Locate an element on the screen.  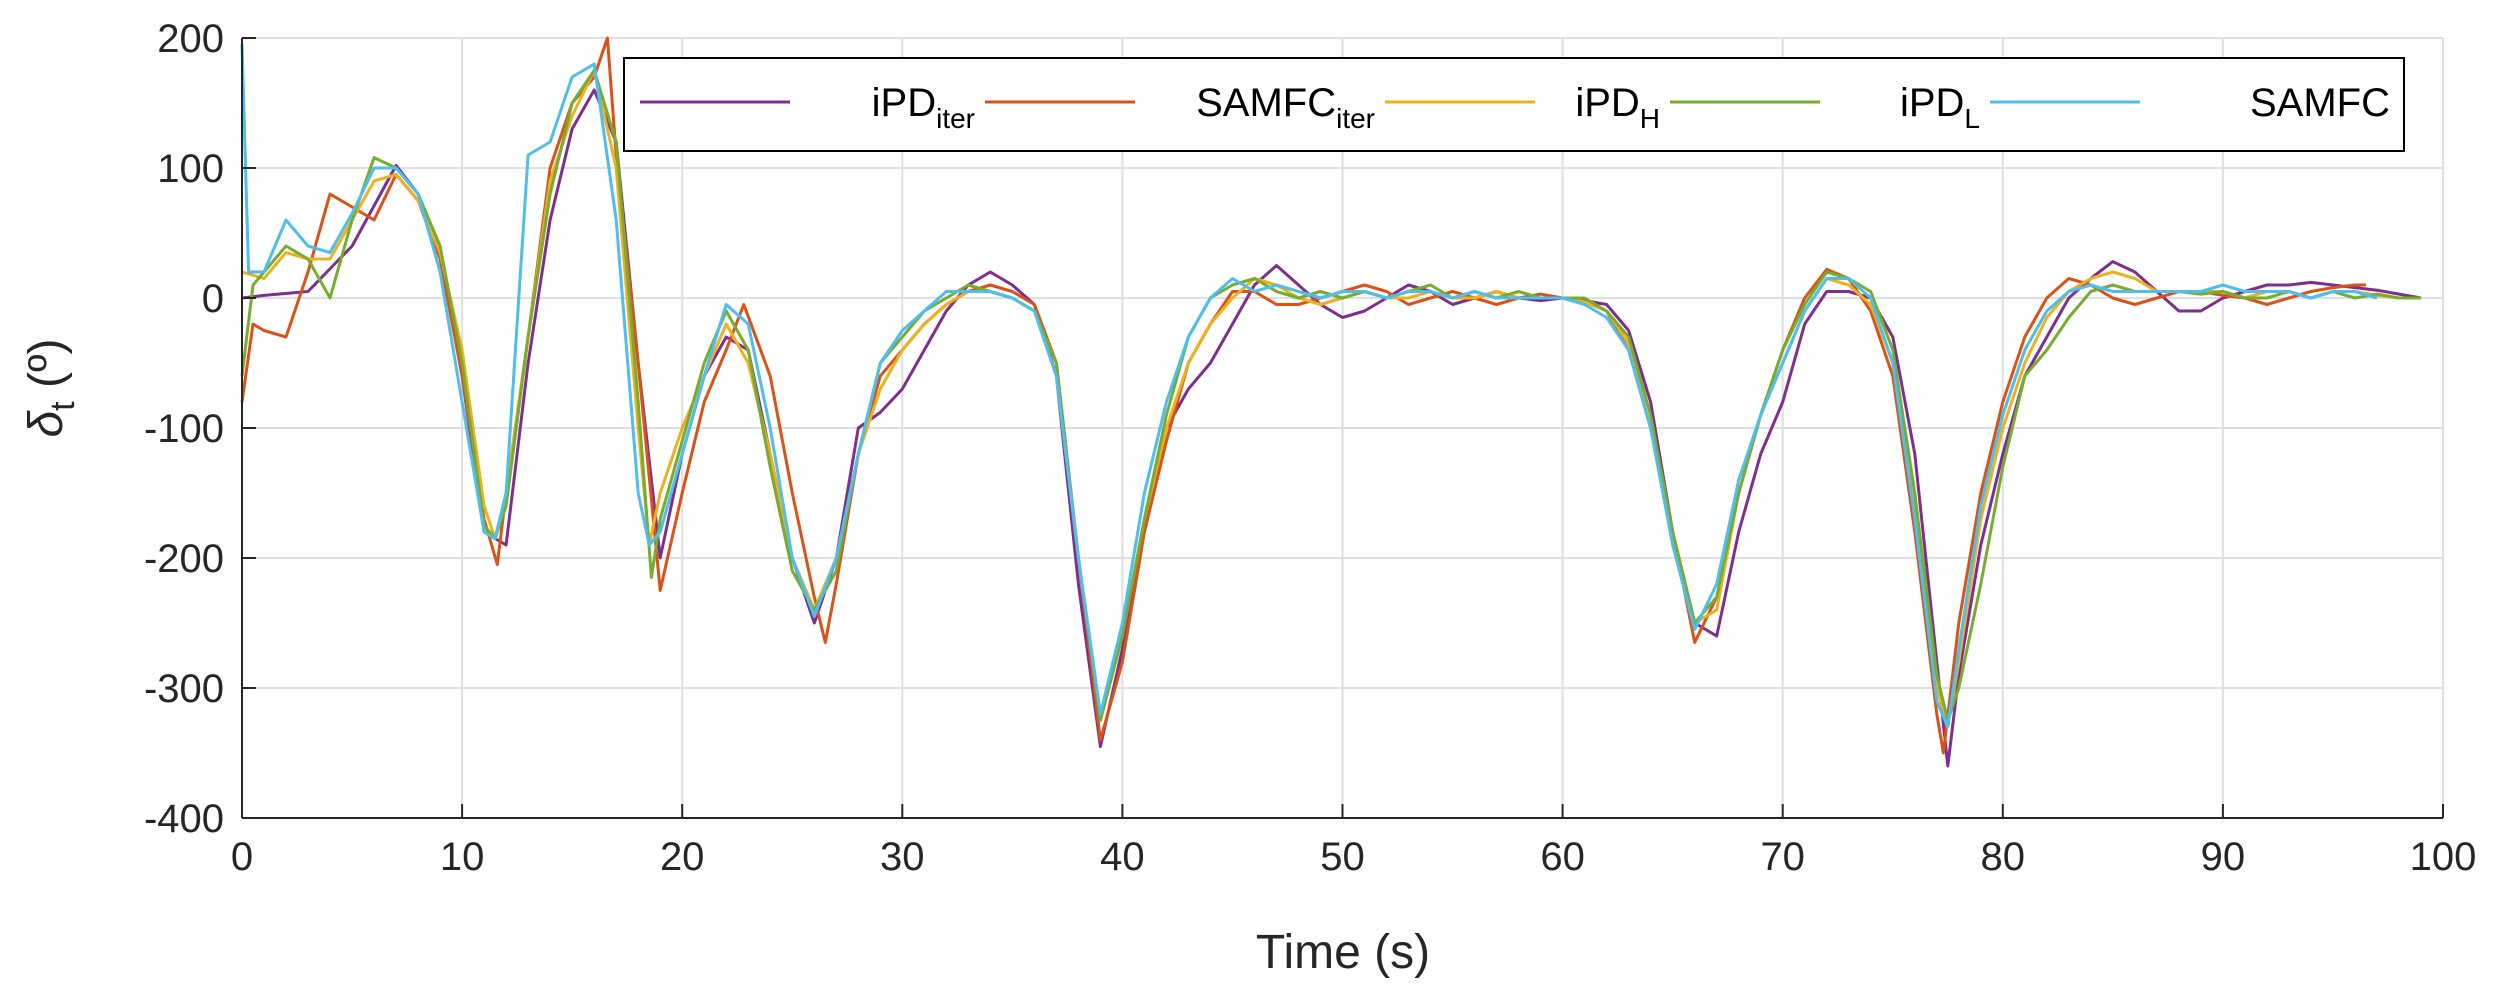
y-axis-symbol: δ is located at coordinates (46, 423).